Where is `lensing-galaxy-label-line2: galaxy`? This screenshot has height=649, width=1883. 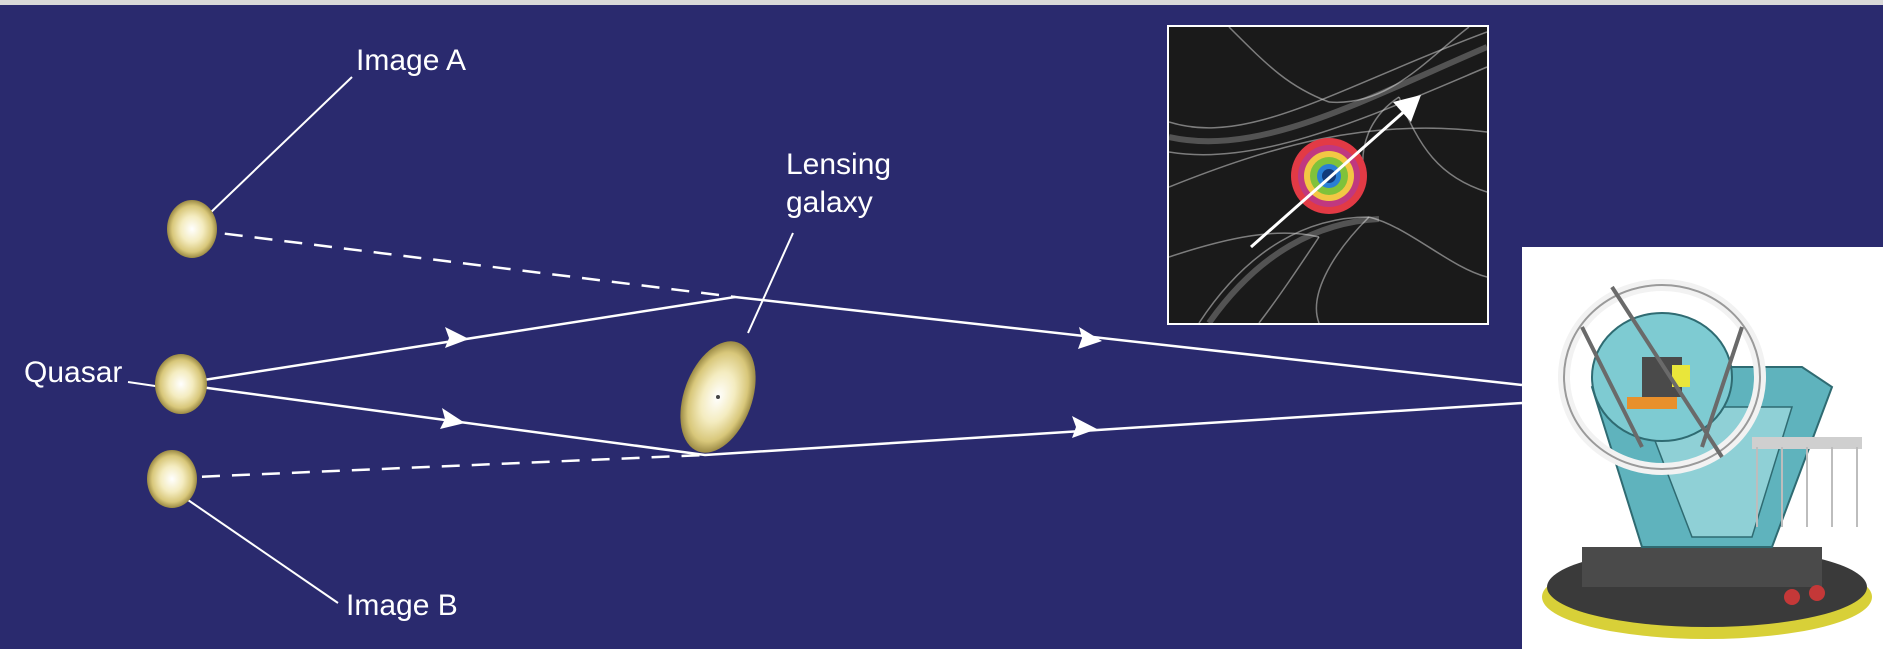 lensing-galaxy-label-line2: galaxy is located at coordinates (829, 202).